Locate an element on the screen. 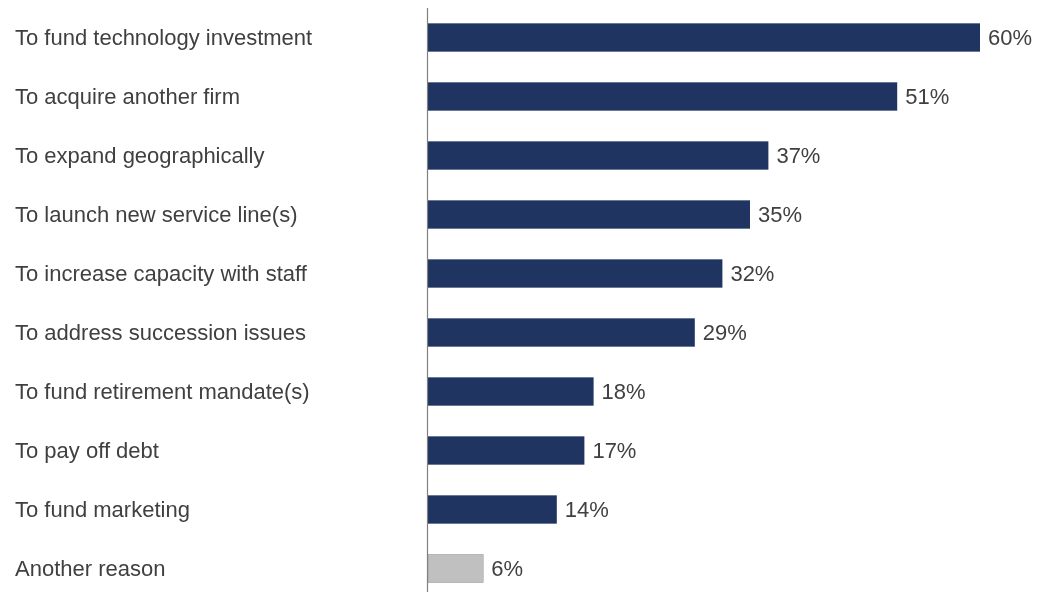 The width and height of the screenshot is (1052, 592). data-label: 18% is located at coordinates (623, 392).